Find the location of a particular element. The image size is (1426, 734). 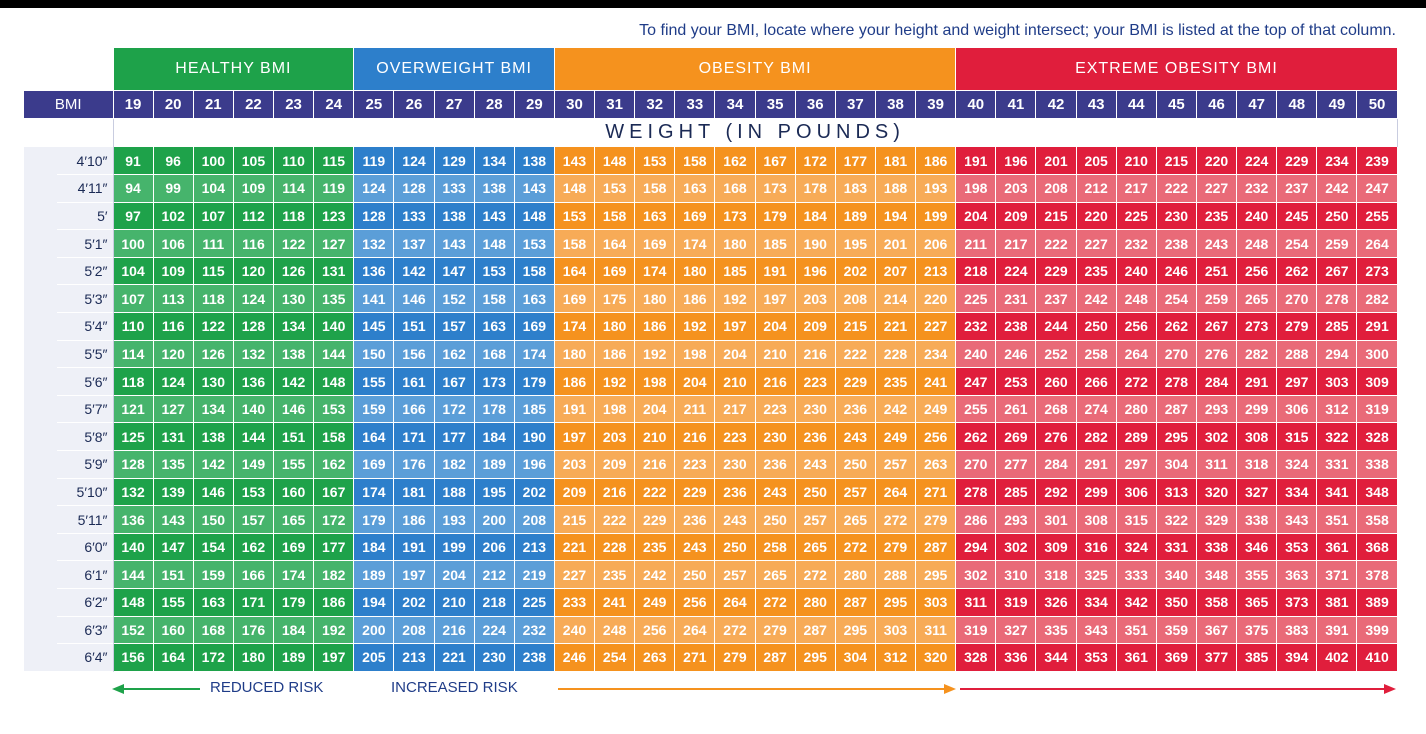

height-value: 5′5″ is located at coordinates (85, 354).